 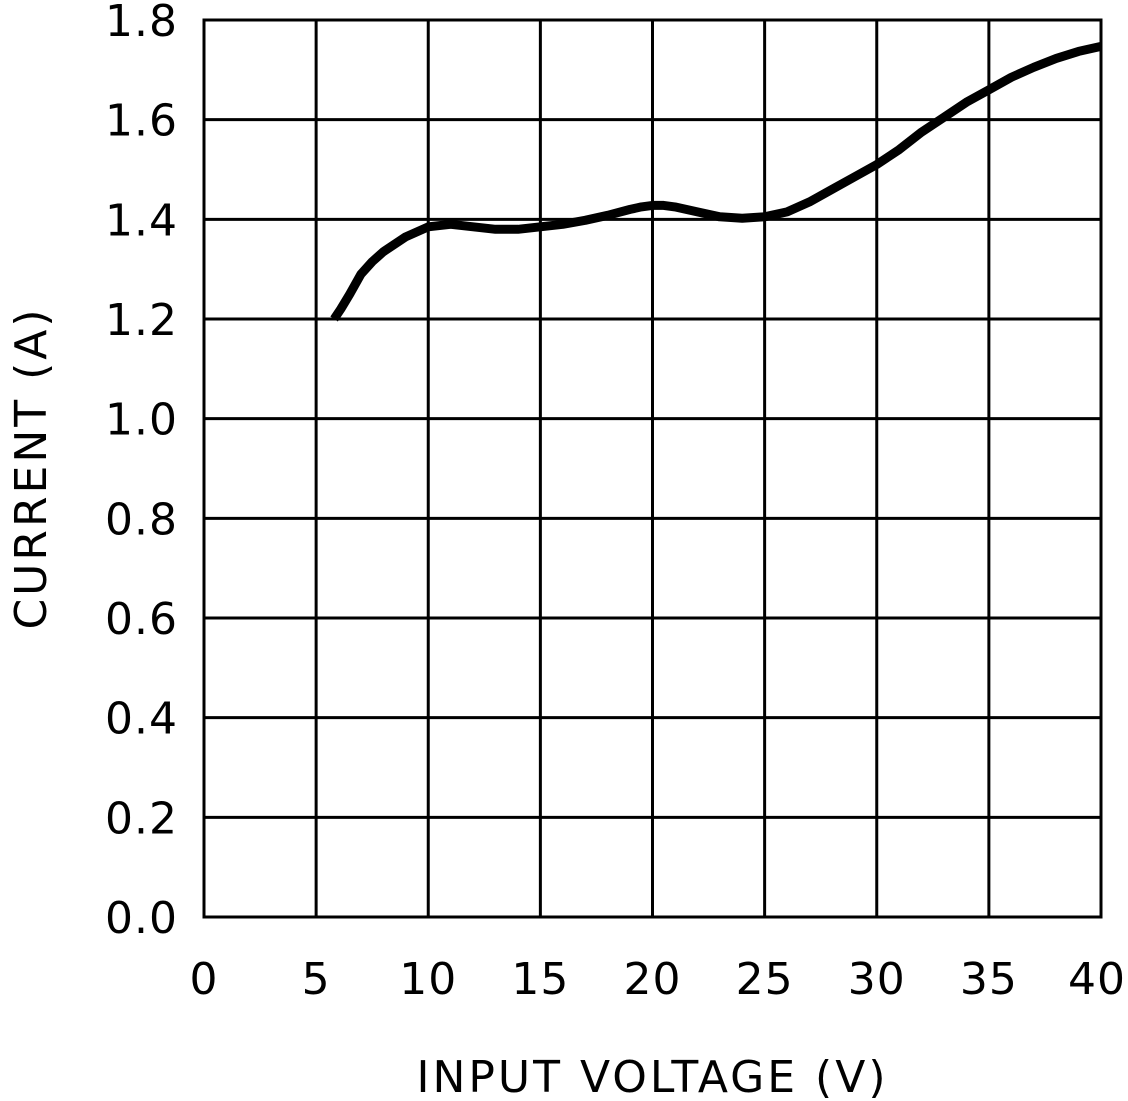 What do you see at coordinates (141, 320) in the screenshot?
I see `y-tick-label: 1.2` at bounding box center [141, 320].